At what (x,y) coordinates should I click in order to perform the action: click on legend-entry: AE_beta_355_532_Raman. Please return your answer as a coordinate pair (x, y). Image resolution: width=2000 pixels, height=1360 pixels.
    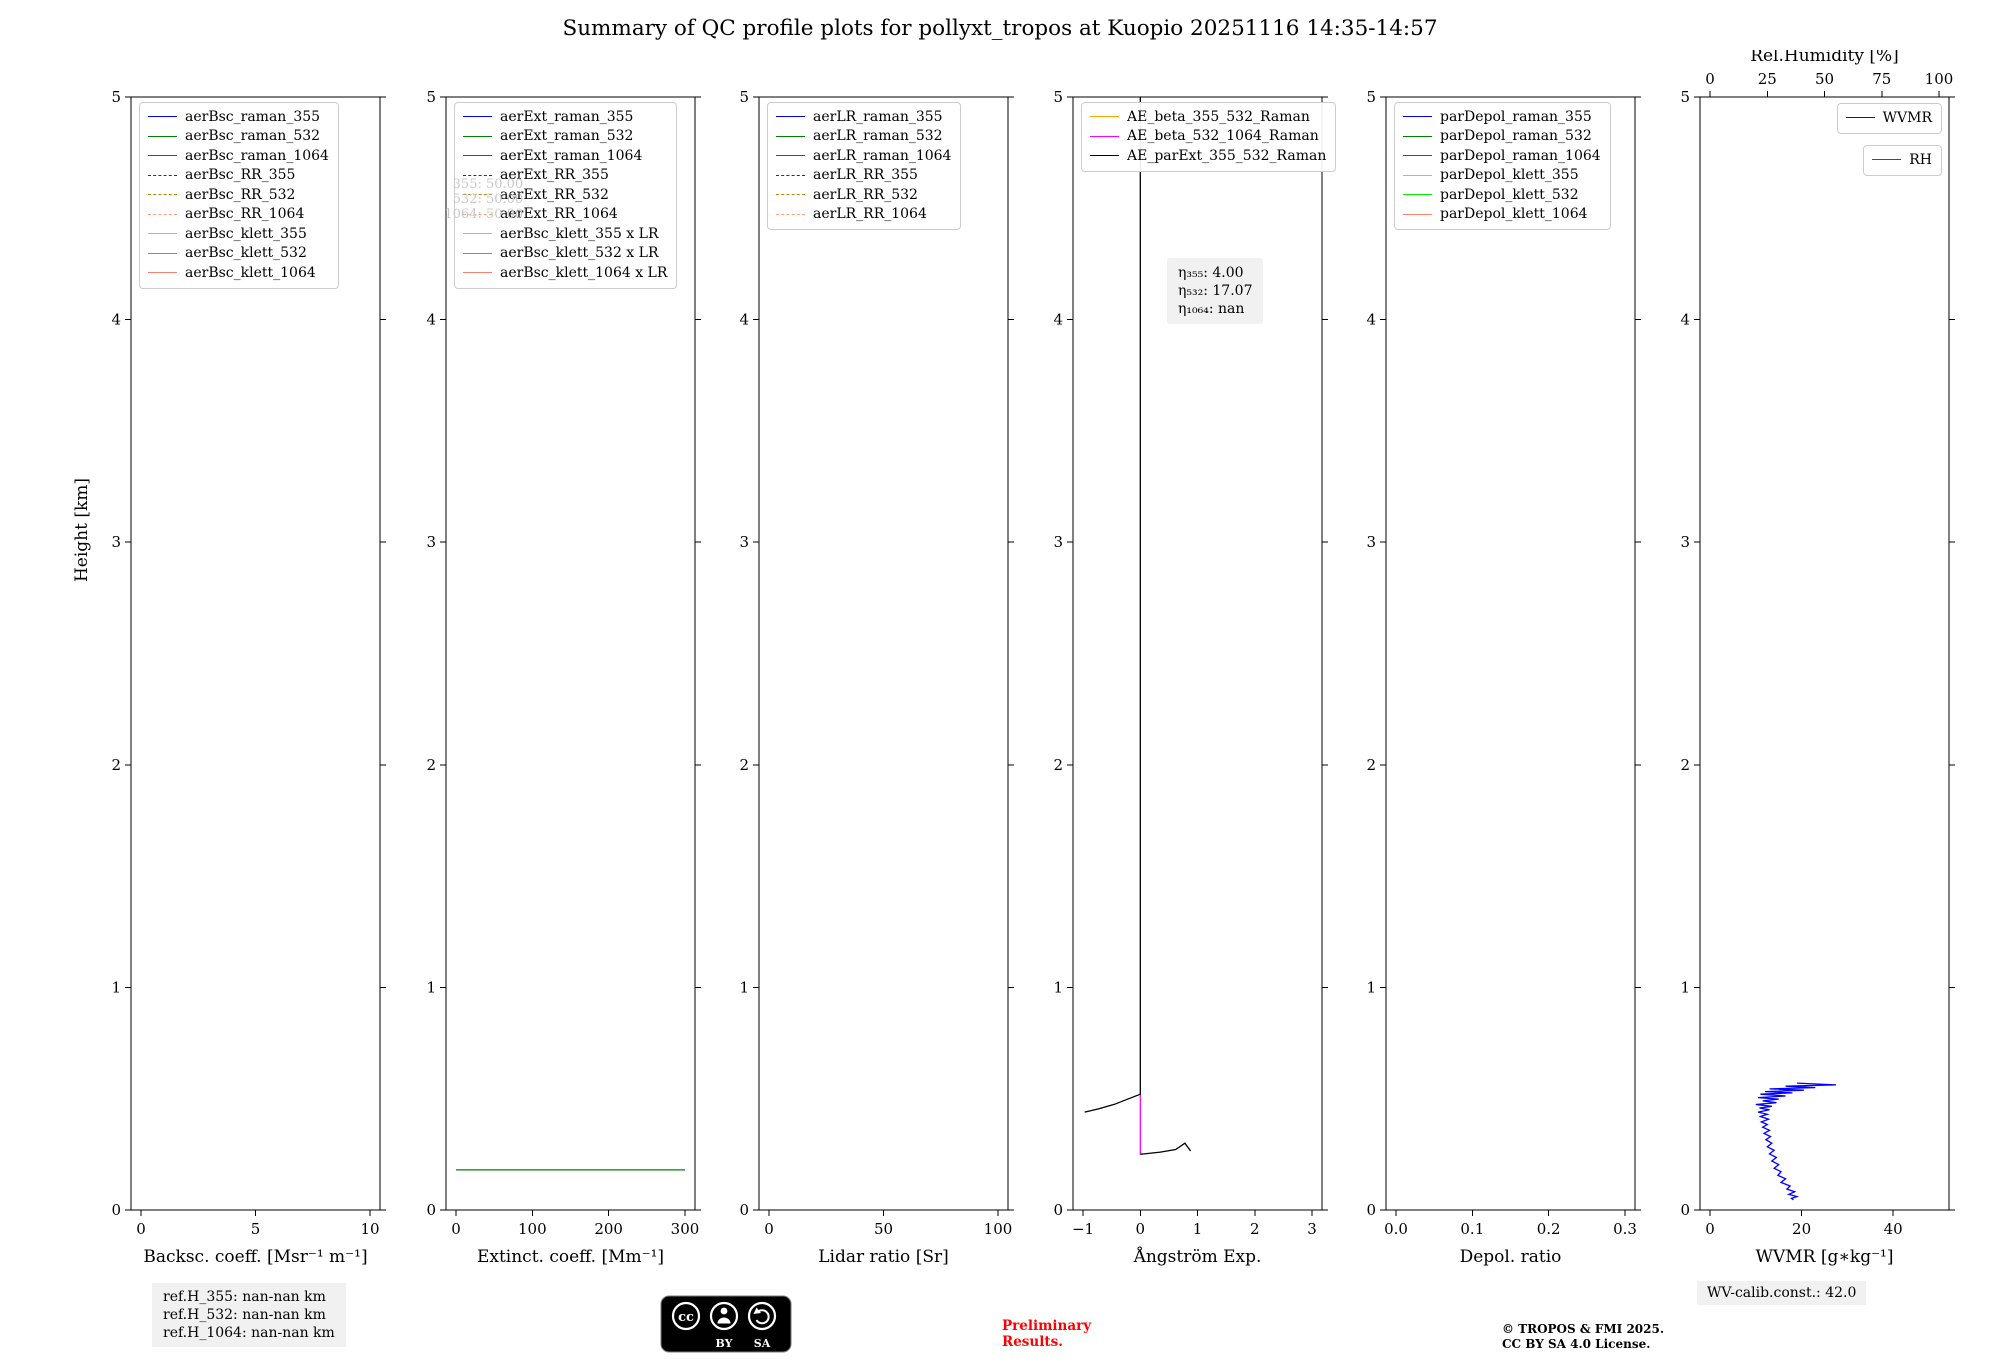
    Looking at the image, I should click on (1208, 117).